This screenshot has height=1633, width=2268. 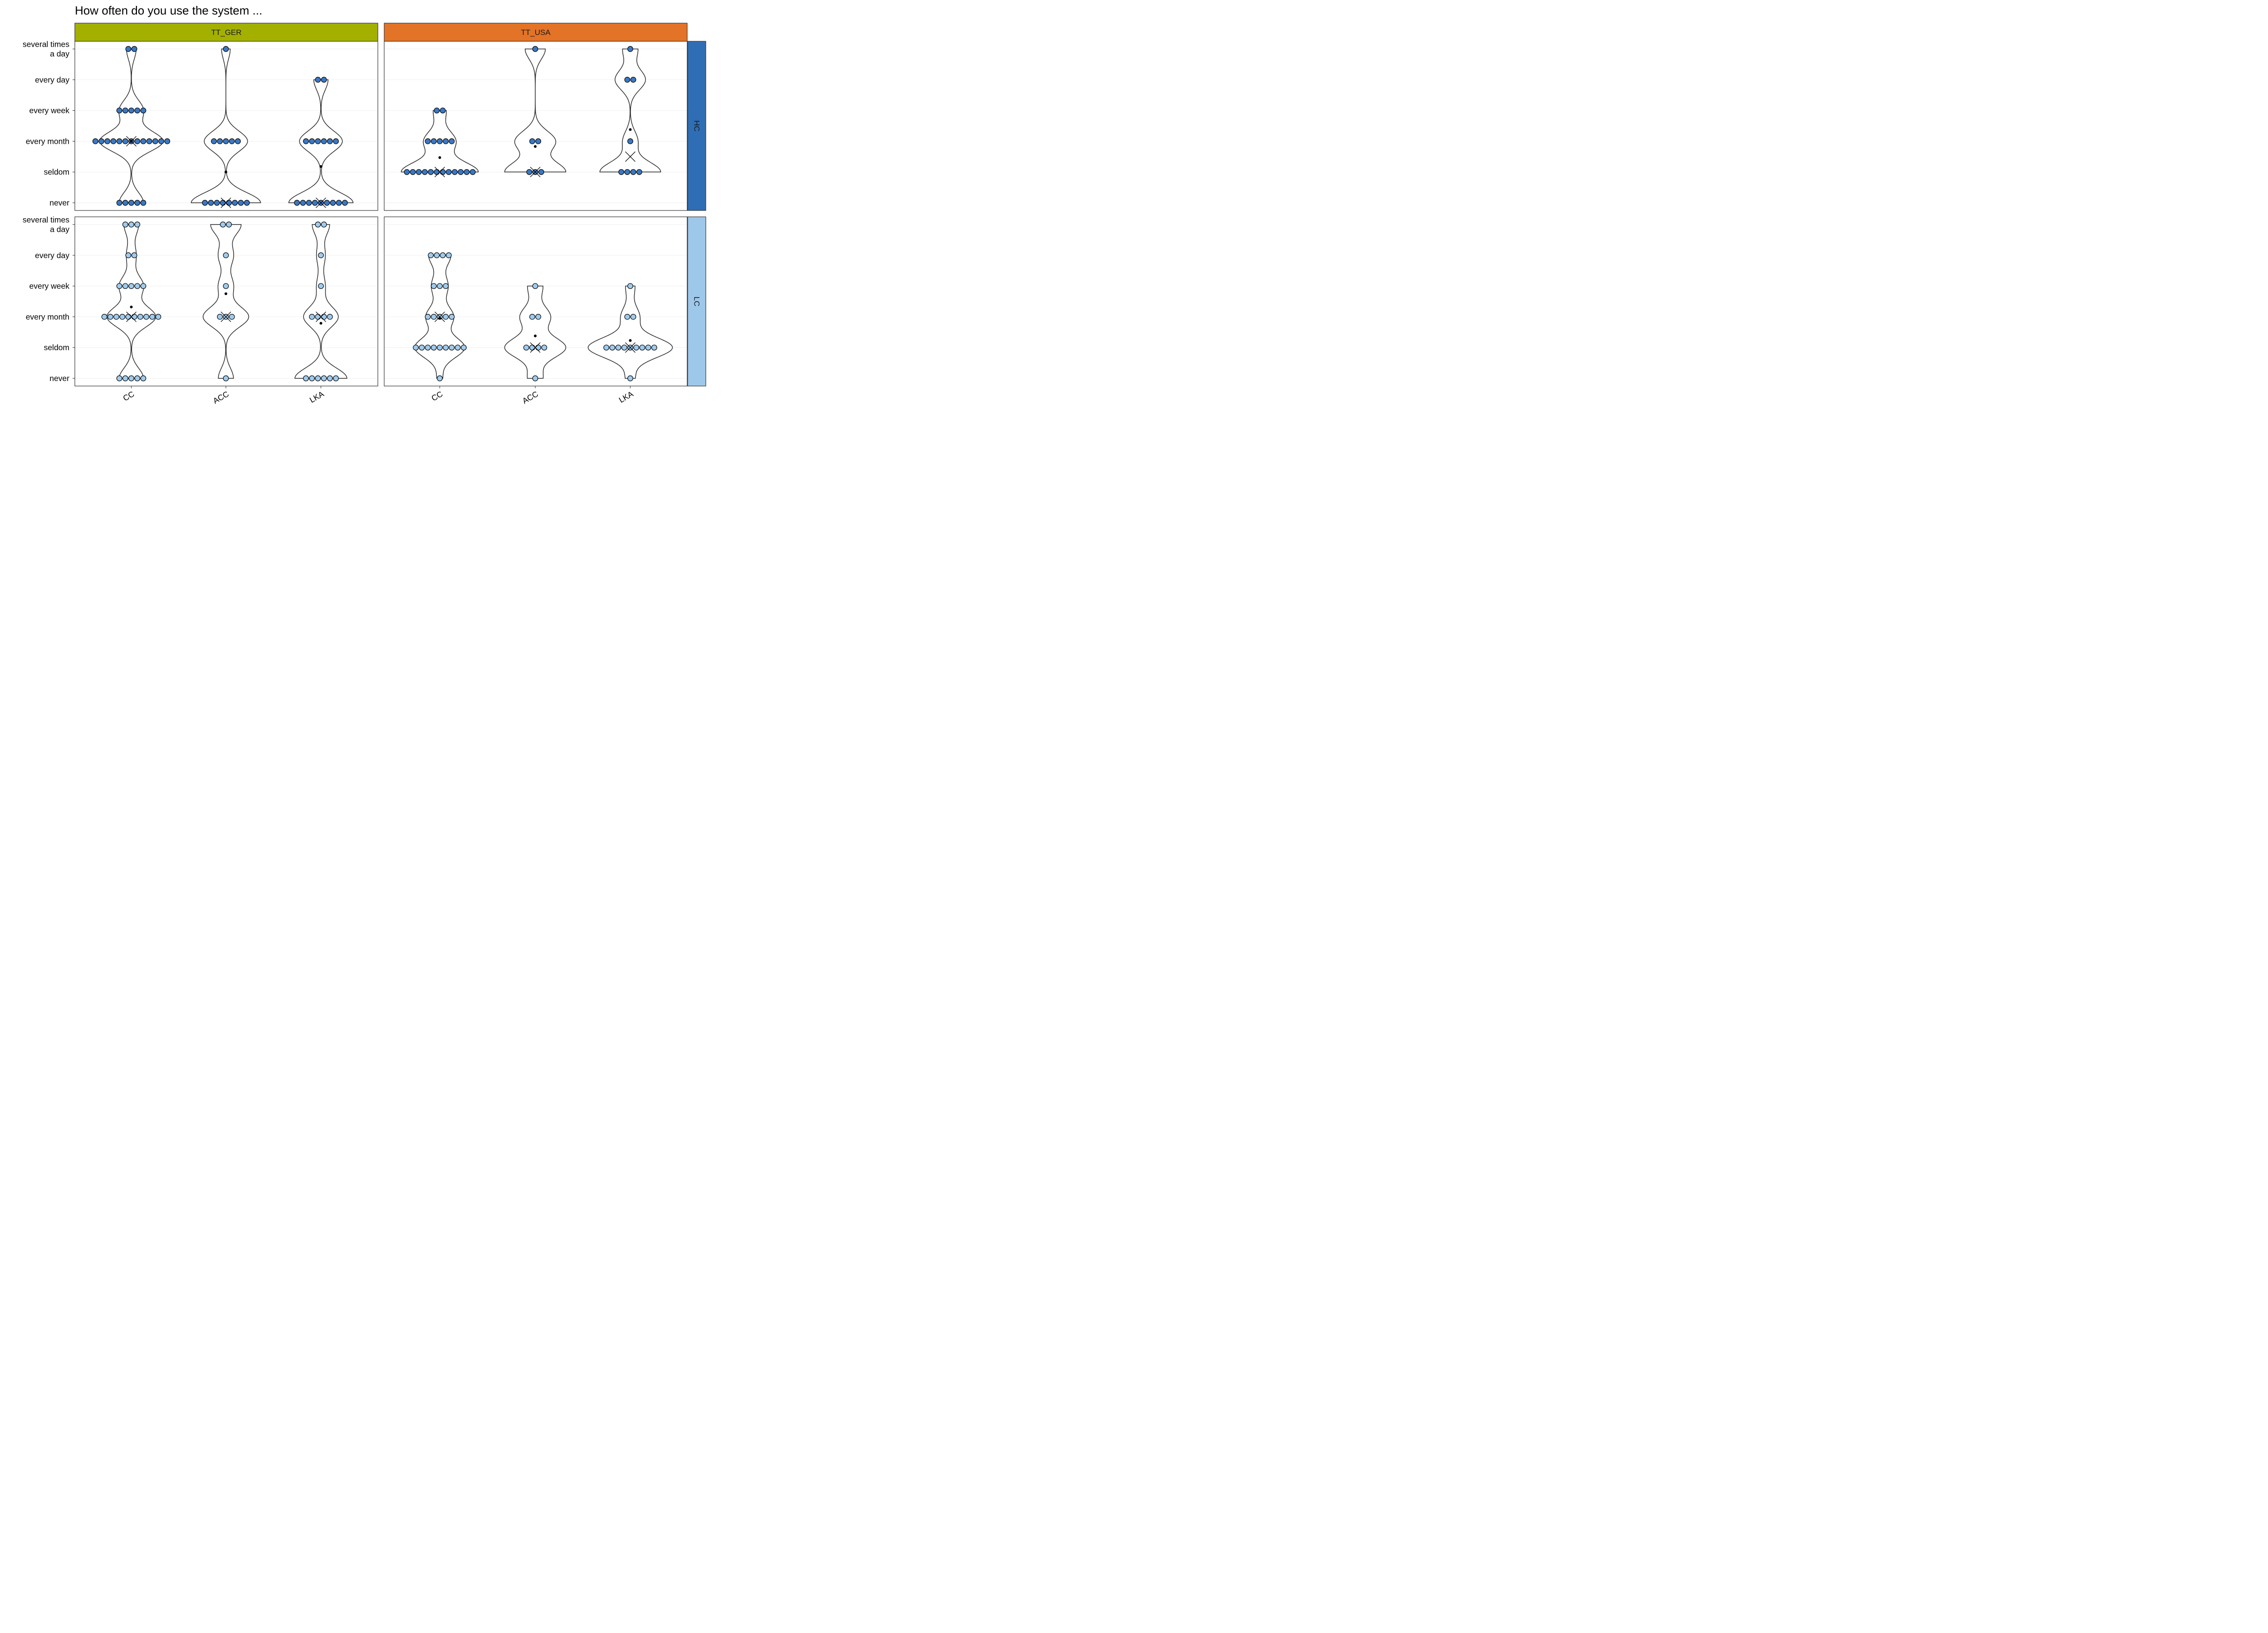 What do you see at coordinates (535, 125) in the screenshot?
I see `panel-tt_usa-hc` at bounding box center [535, 125].